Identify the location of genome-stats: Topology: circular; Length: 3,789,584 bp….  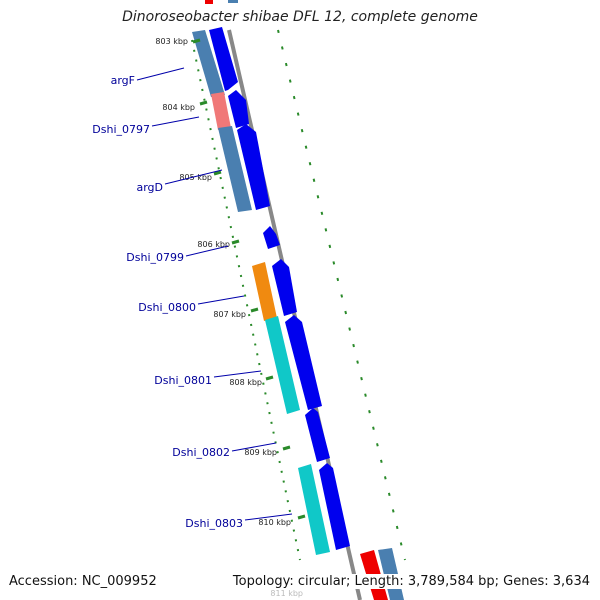
(410, 581).